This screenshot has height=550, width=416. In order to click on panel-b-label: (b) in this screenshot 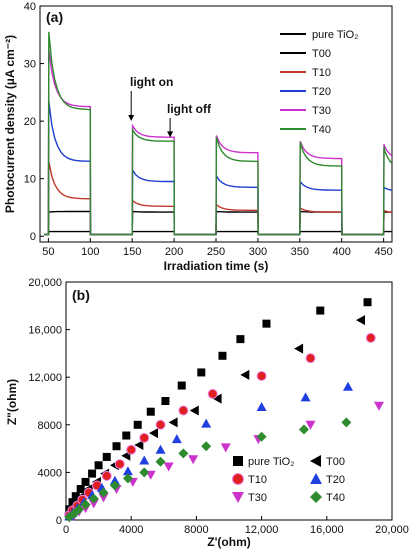, I will do `click(81, 295)`.